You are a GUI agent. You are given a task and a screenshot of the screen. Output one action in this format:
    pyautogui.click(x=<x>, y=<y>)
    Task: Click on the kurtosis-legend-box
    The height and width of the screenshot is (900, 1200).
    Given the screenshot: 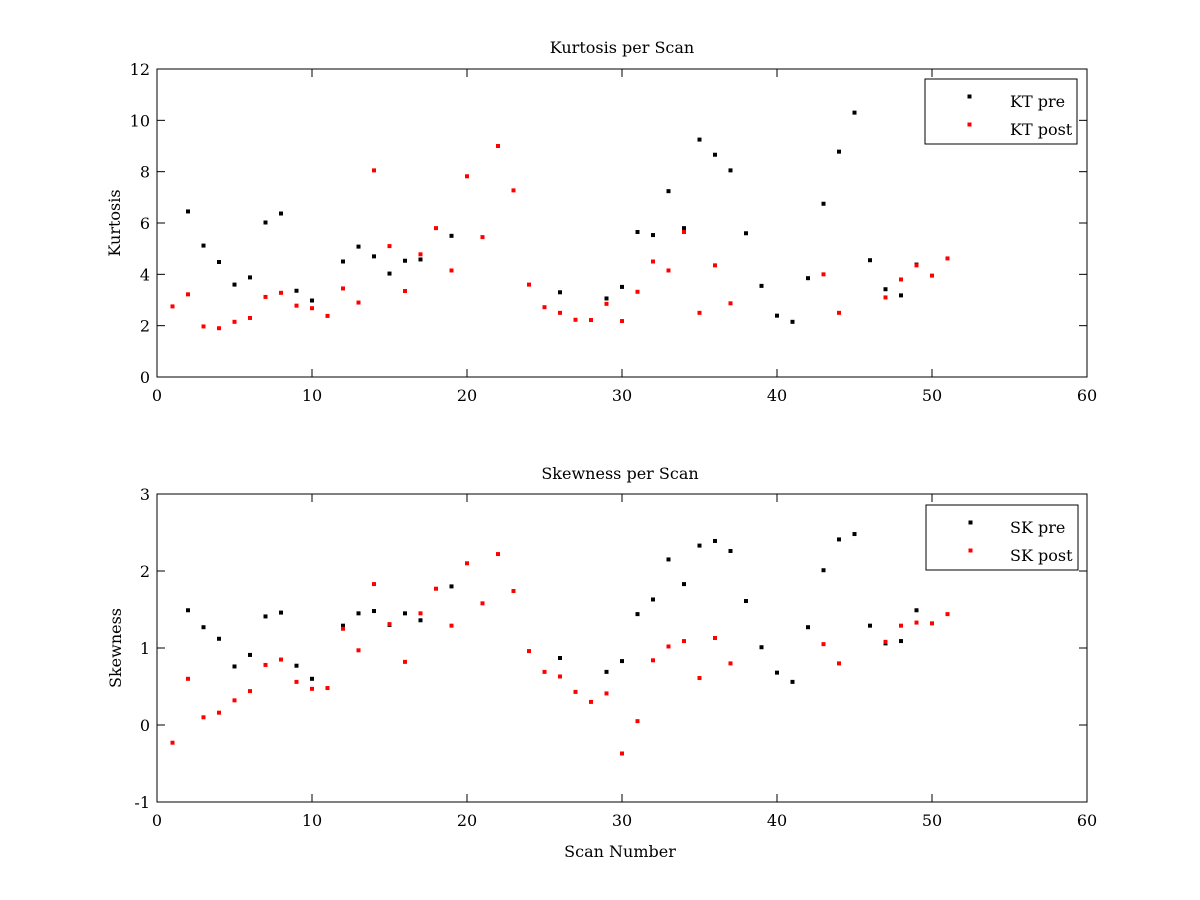 What is the action you would take?
    pyautogui.click(x=1001, y=111)
    